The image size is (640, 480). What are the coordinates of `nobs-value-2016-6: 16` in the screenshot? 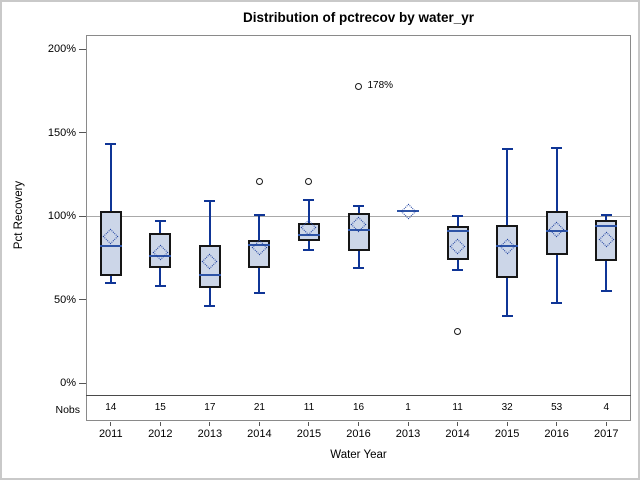 It's located at (358, 407).